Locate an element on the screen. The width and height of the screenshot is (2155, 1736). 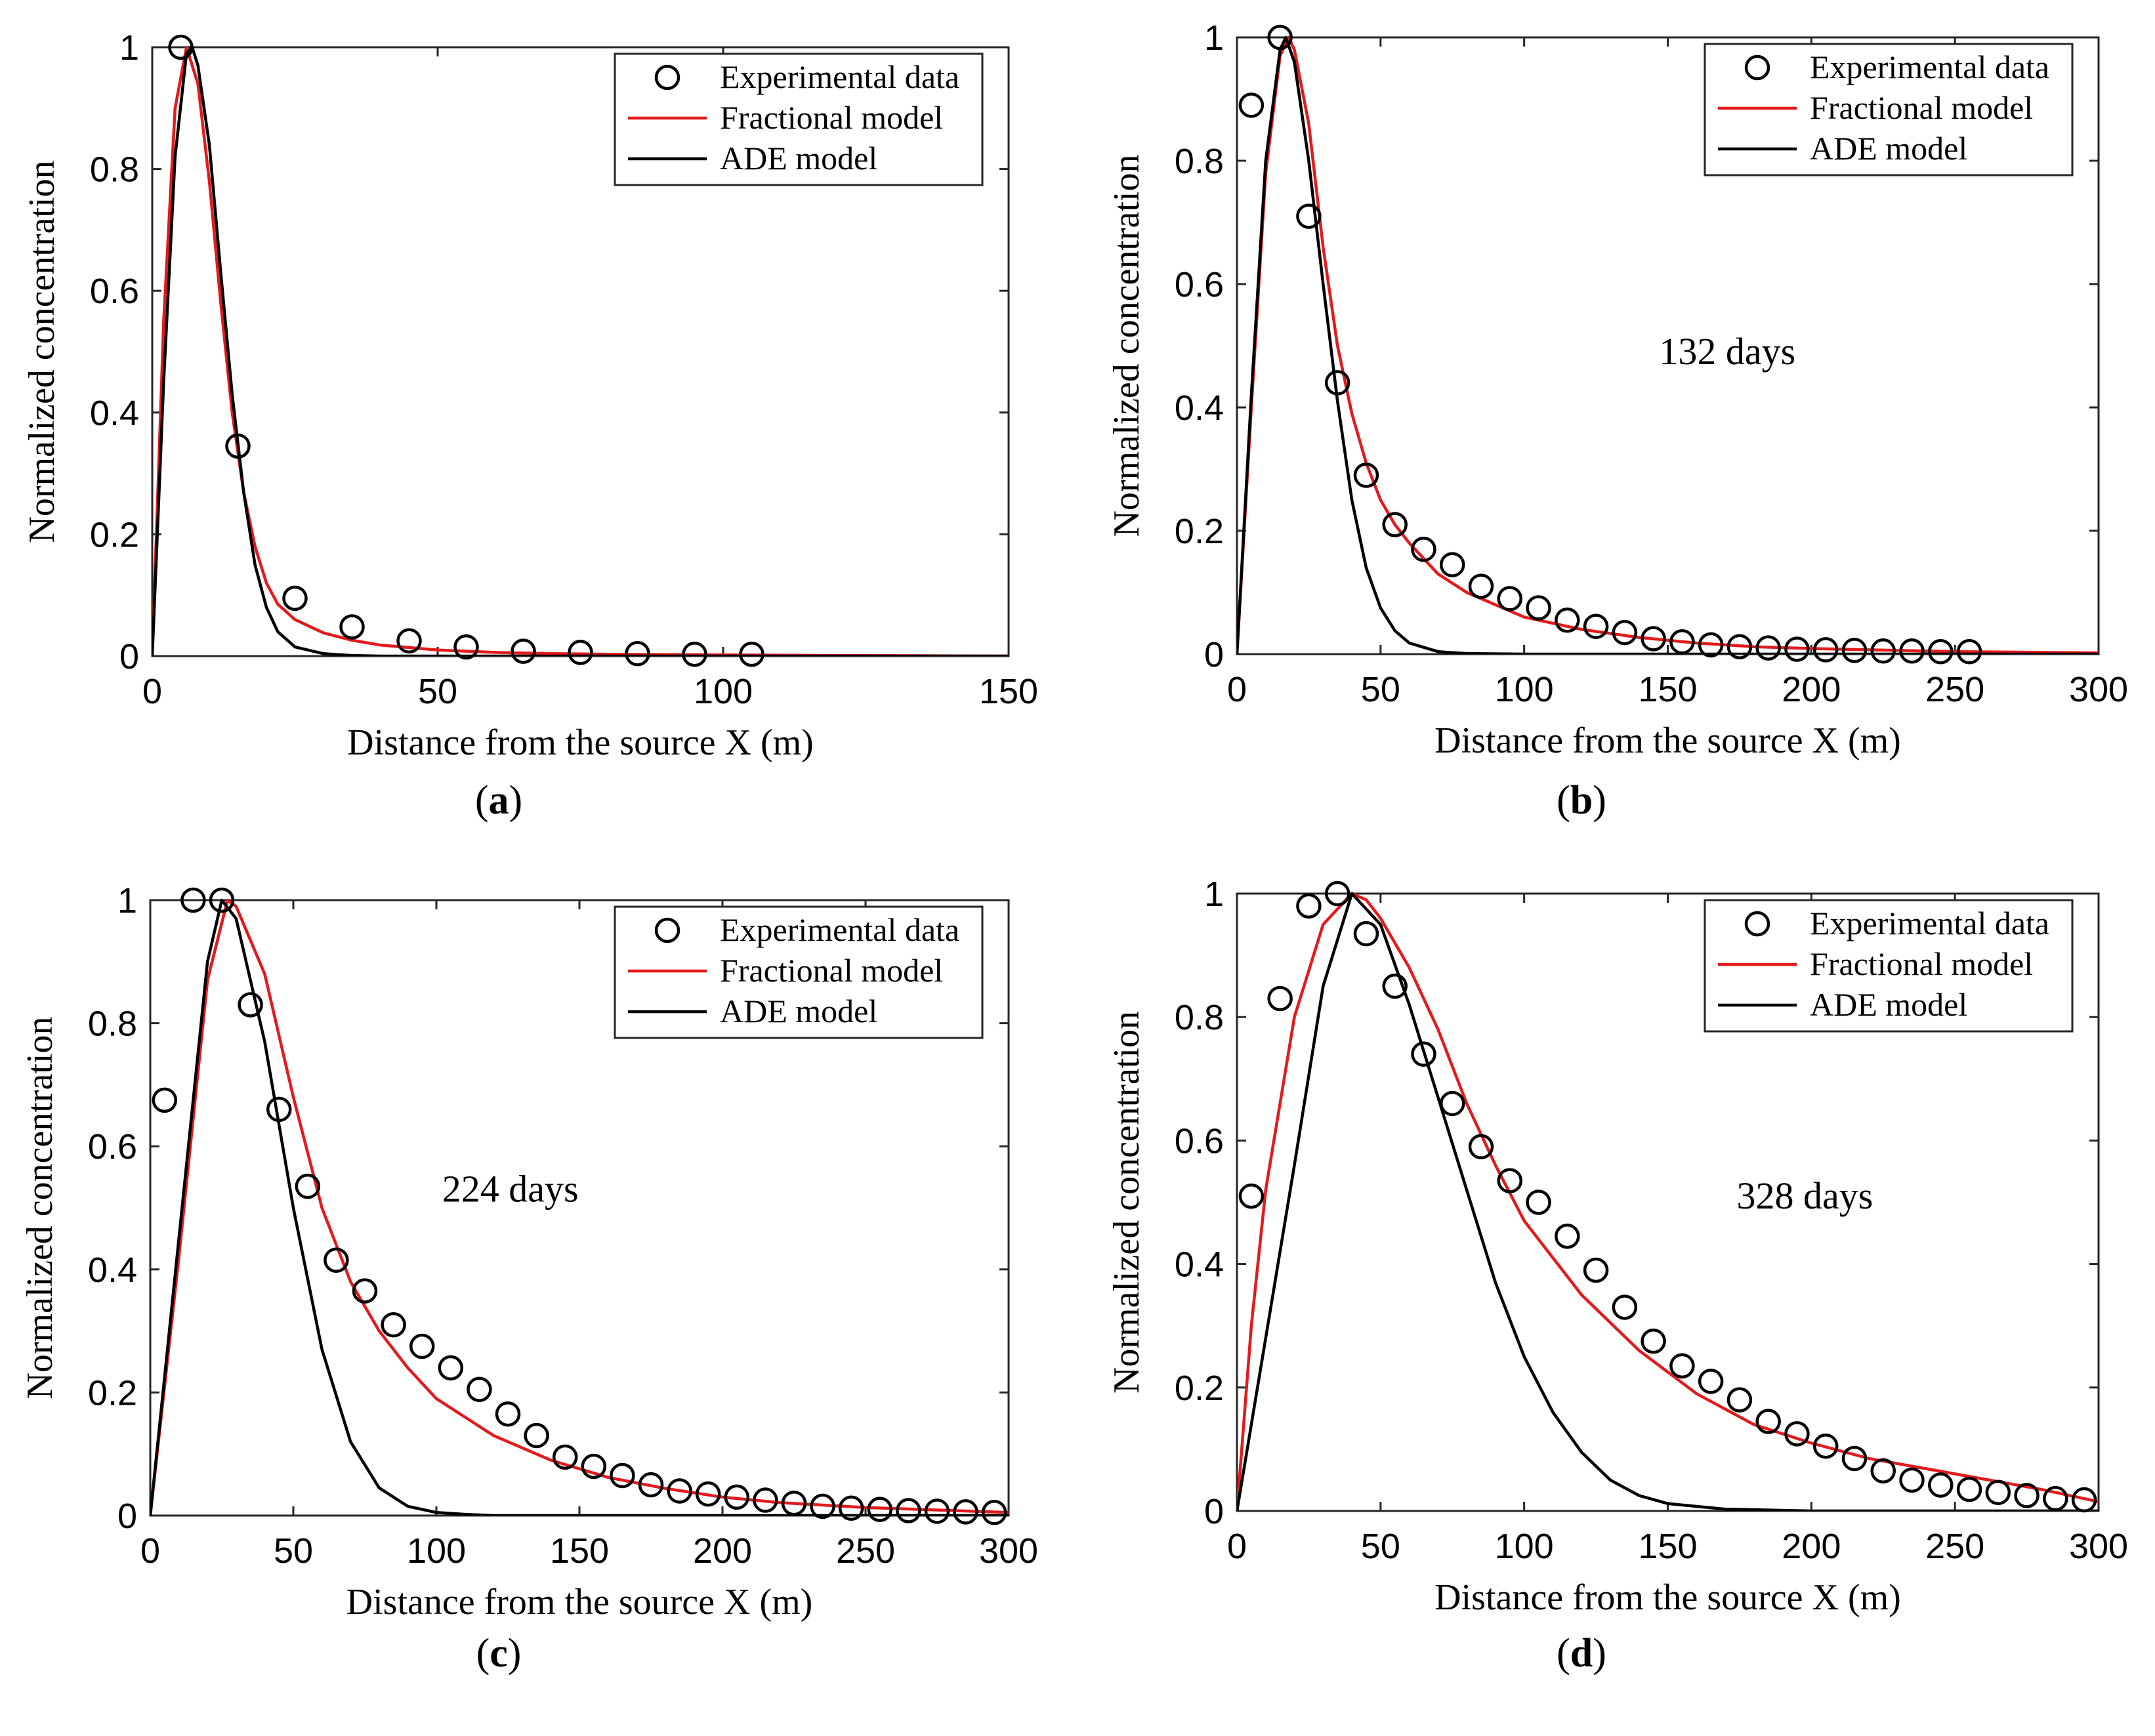
y-tick-label: 0 is located at coordinates (129, 656).